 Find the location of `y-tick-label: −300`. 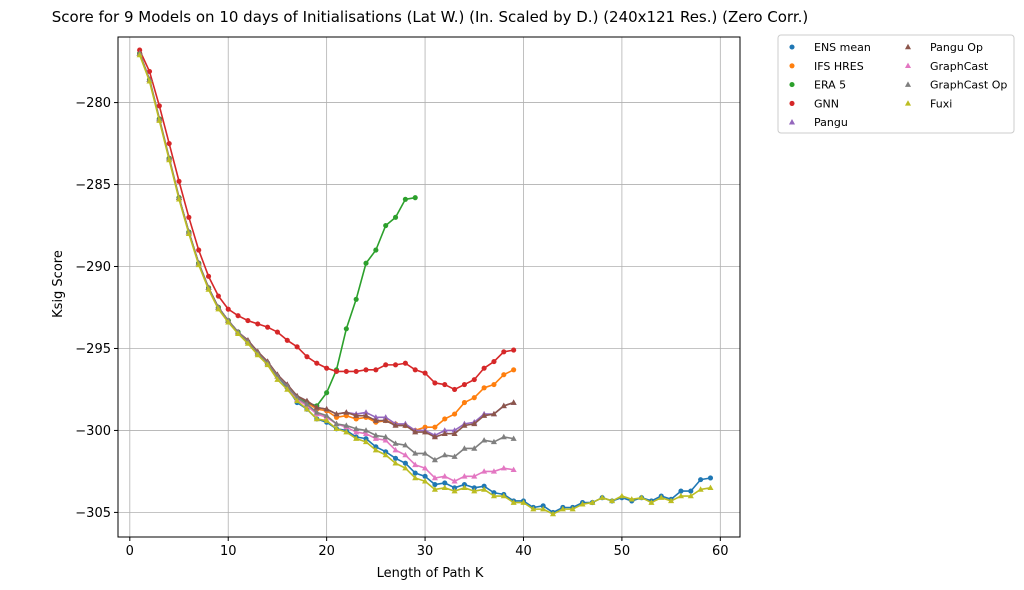

y-tick-label: −300 is located at coordinates (93, 431).